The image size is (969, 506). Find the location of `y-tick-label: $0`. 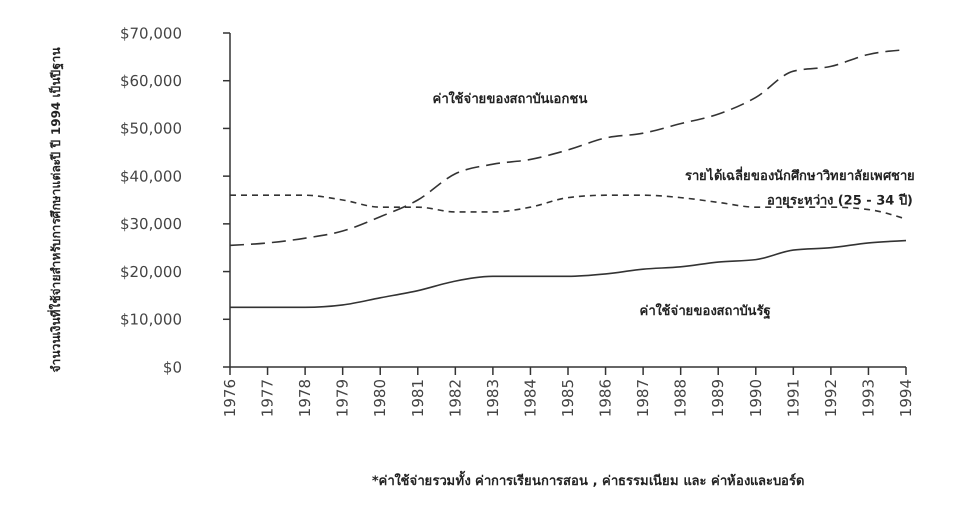

y-tick-label: $0 is located at coordinates (172, 367).